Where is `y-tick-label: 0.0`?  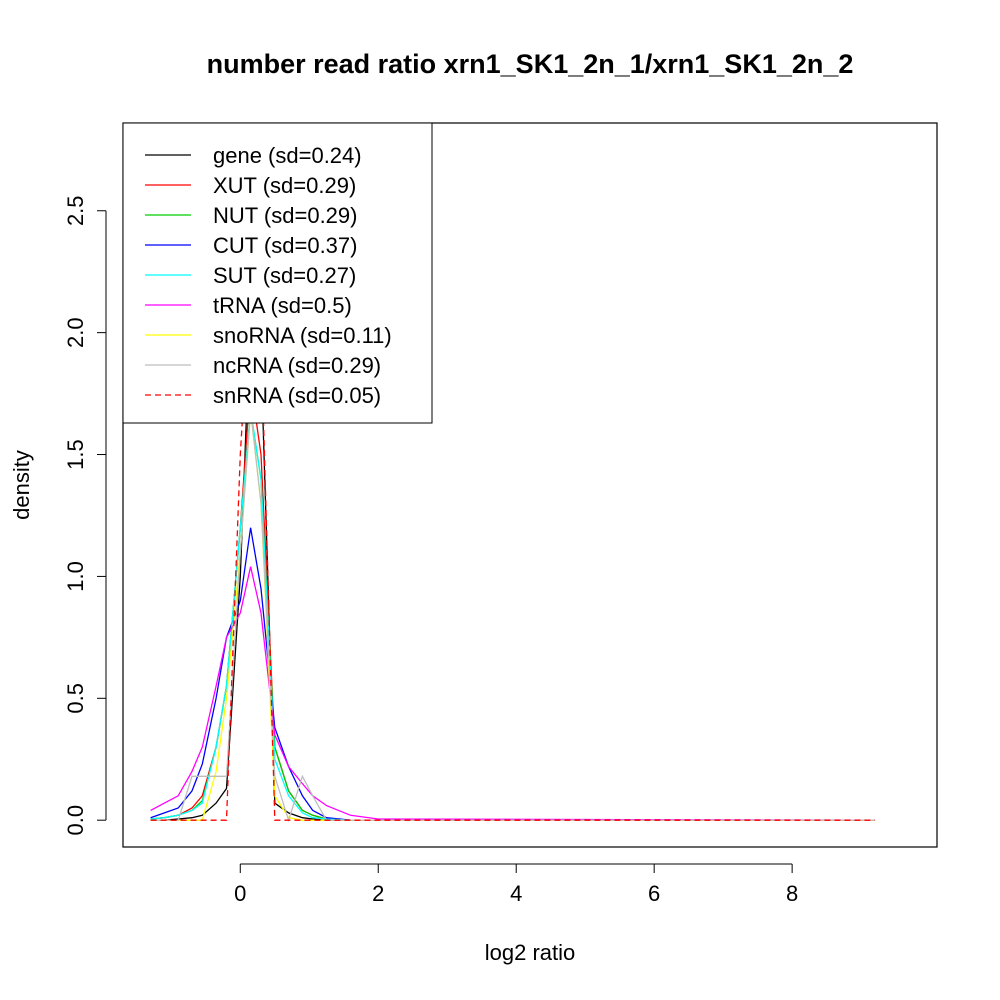 y-tick-label: 0.0 is located at coordinates (75, 820).